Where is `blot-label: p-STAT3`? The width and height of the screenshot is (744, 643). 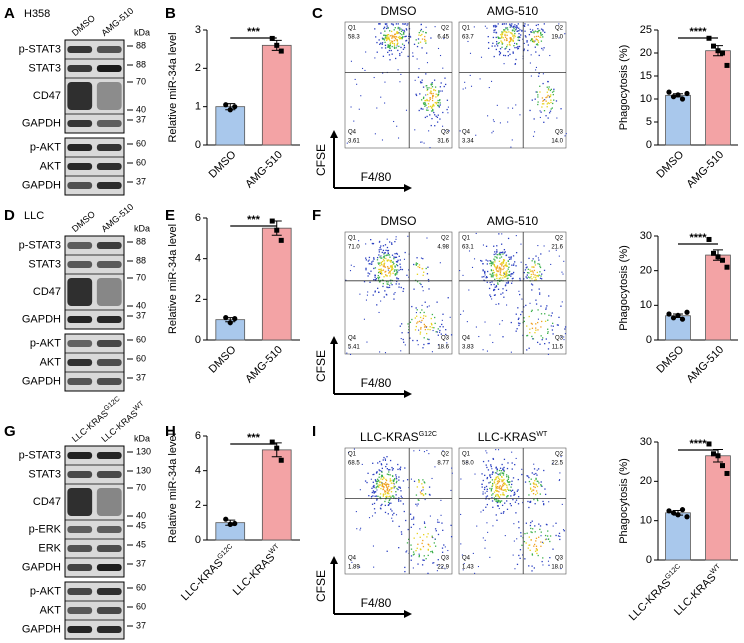
blot-label: p-STAT3 is located at coordinates (40, 245).